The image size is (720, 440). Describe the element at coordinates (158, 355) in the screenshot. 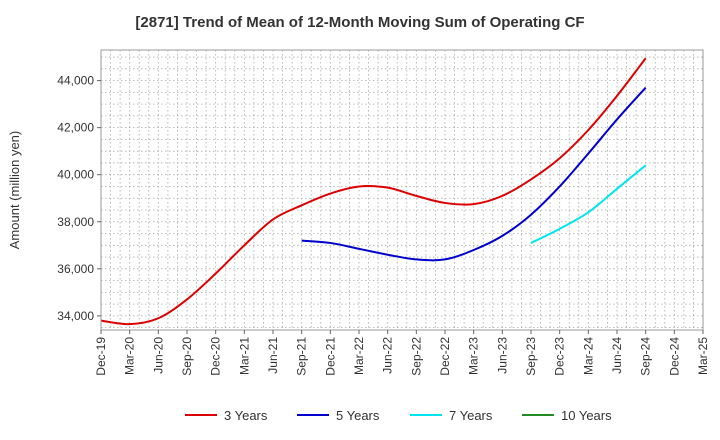

I see `x-tick-label: Jun-20` at that location.